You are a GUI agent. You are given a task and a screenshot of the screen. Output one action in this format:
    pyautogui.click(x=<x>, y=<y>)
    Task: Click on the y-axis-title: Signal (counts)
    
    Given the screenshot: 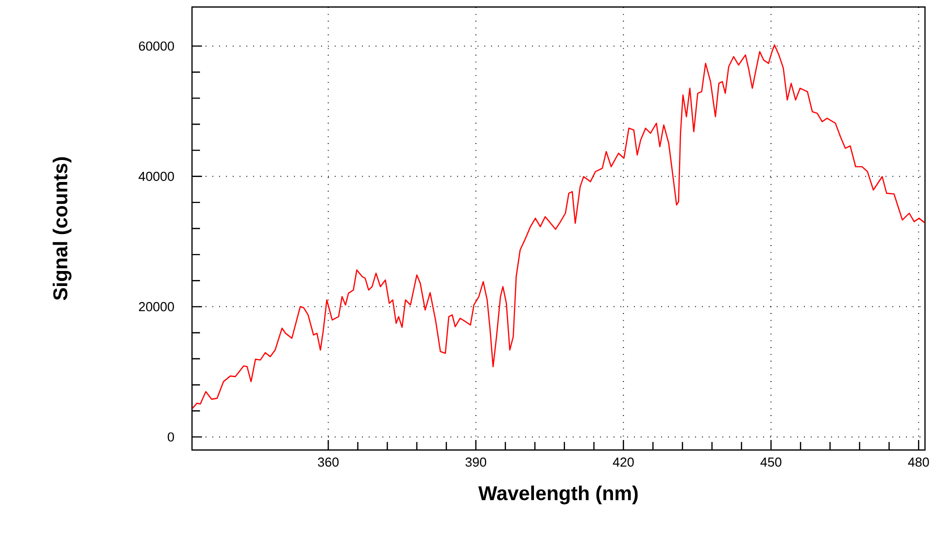 What is the action you would take?
    pyautogui.click(x=62, y=228)
    